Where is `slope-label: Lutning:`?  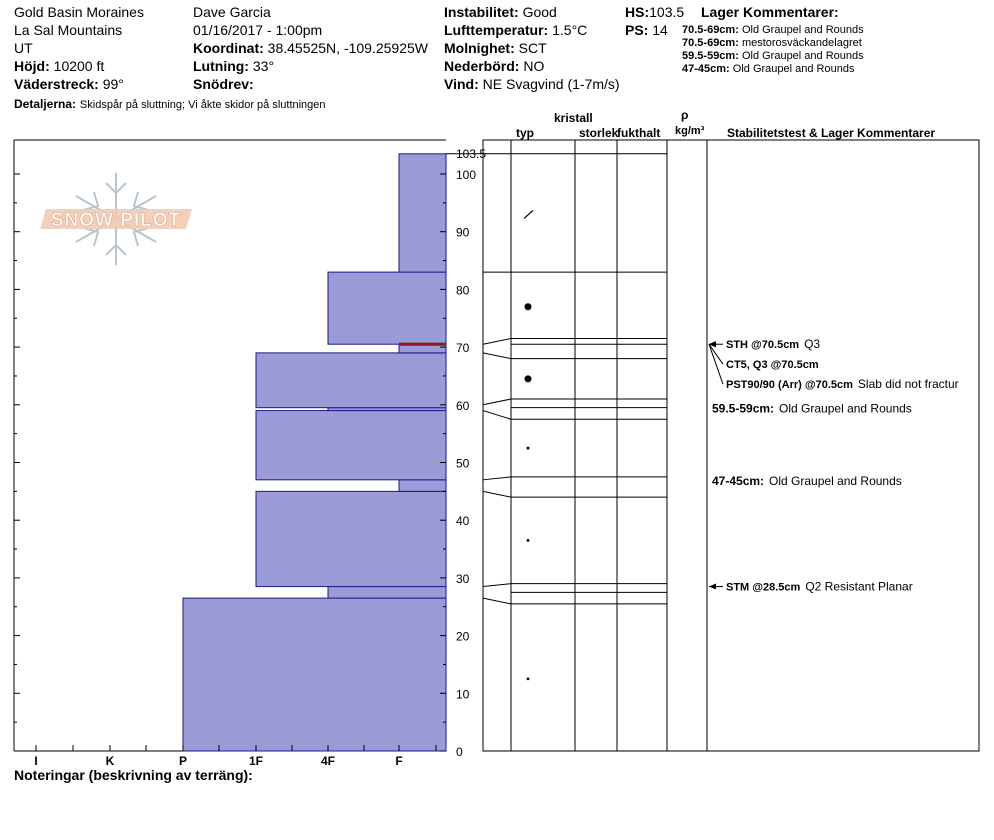 slope-label: Lutning: is located at coordinates (221, 66).